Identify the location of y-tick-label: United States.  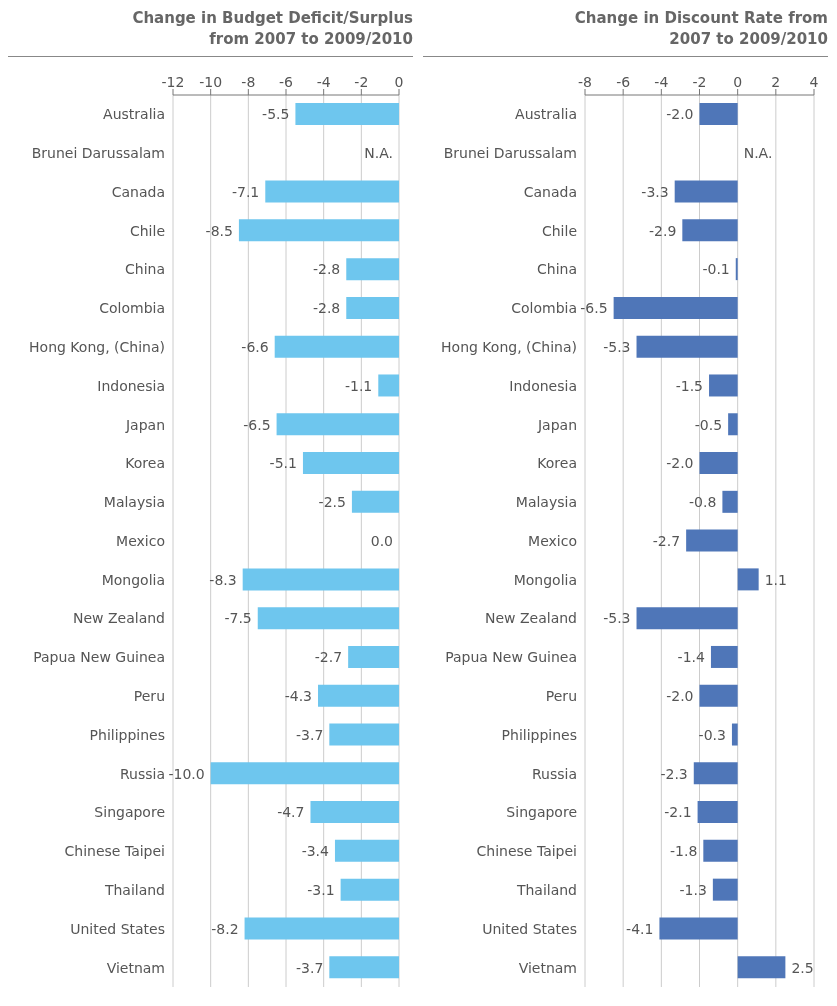
(529, 928).